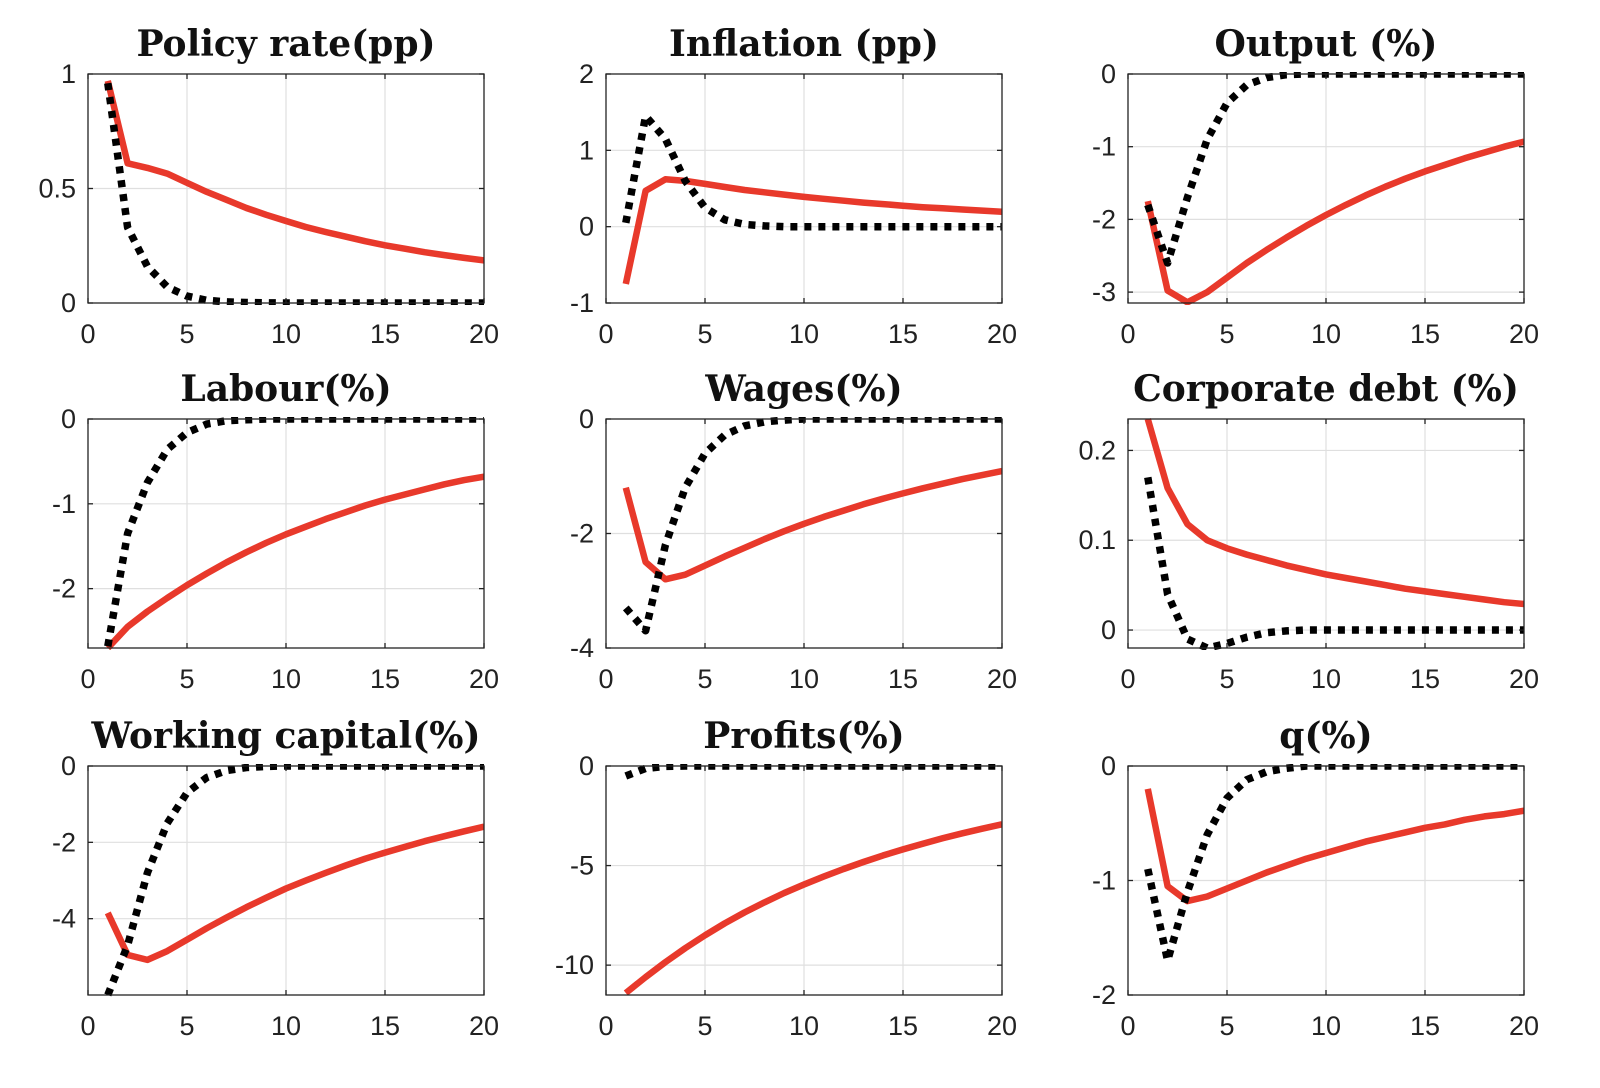 This screenshot has width=1600, height=1088. Describe the element at coordinates (285, 44) in the screenshot. I see `panel-title: Policy rate(pp)` at that location.